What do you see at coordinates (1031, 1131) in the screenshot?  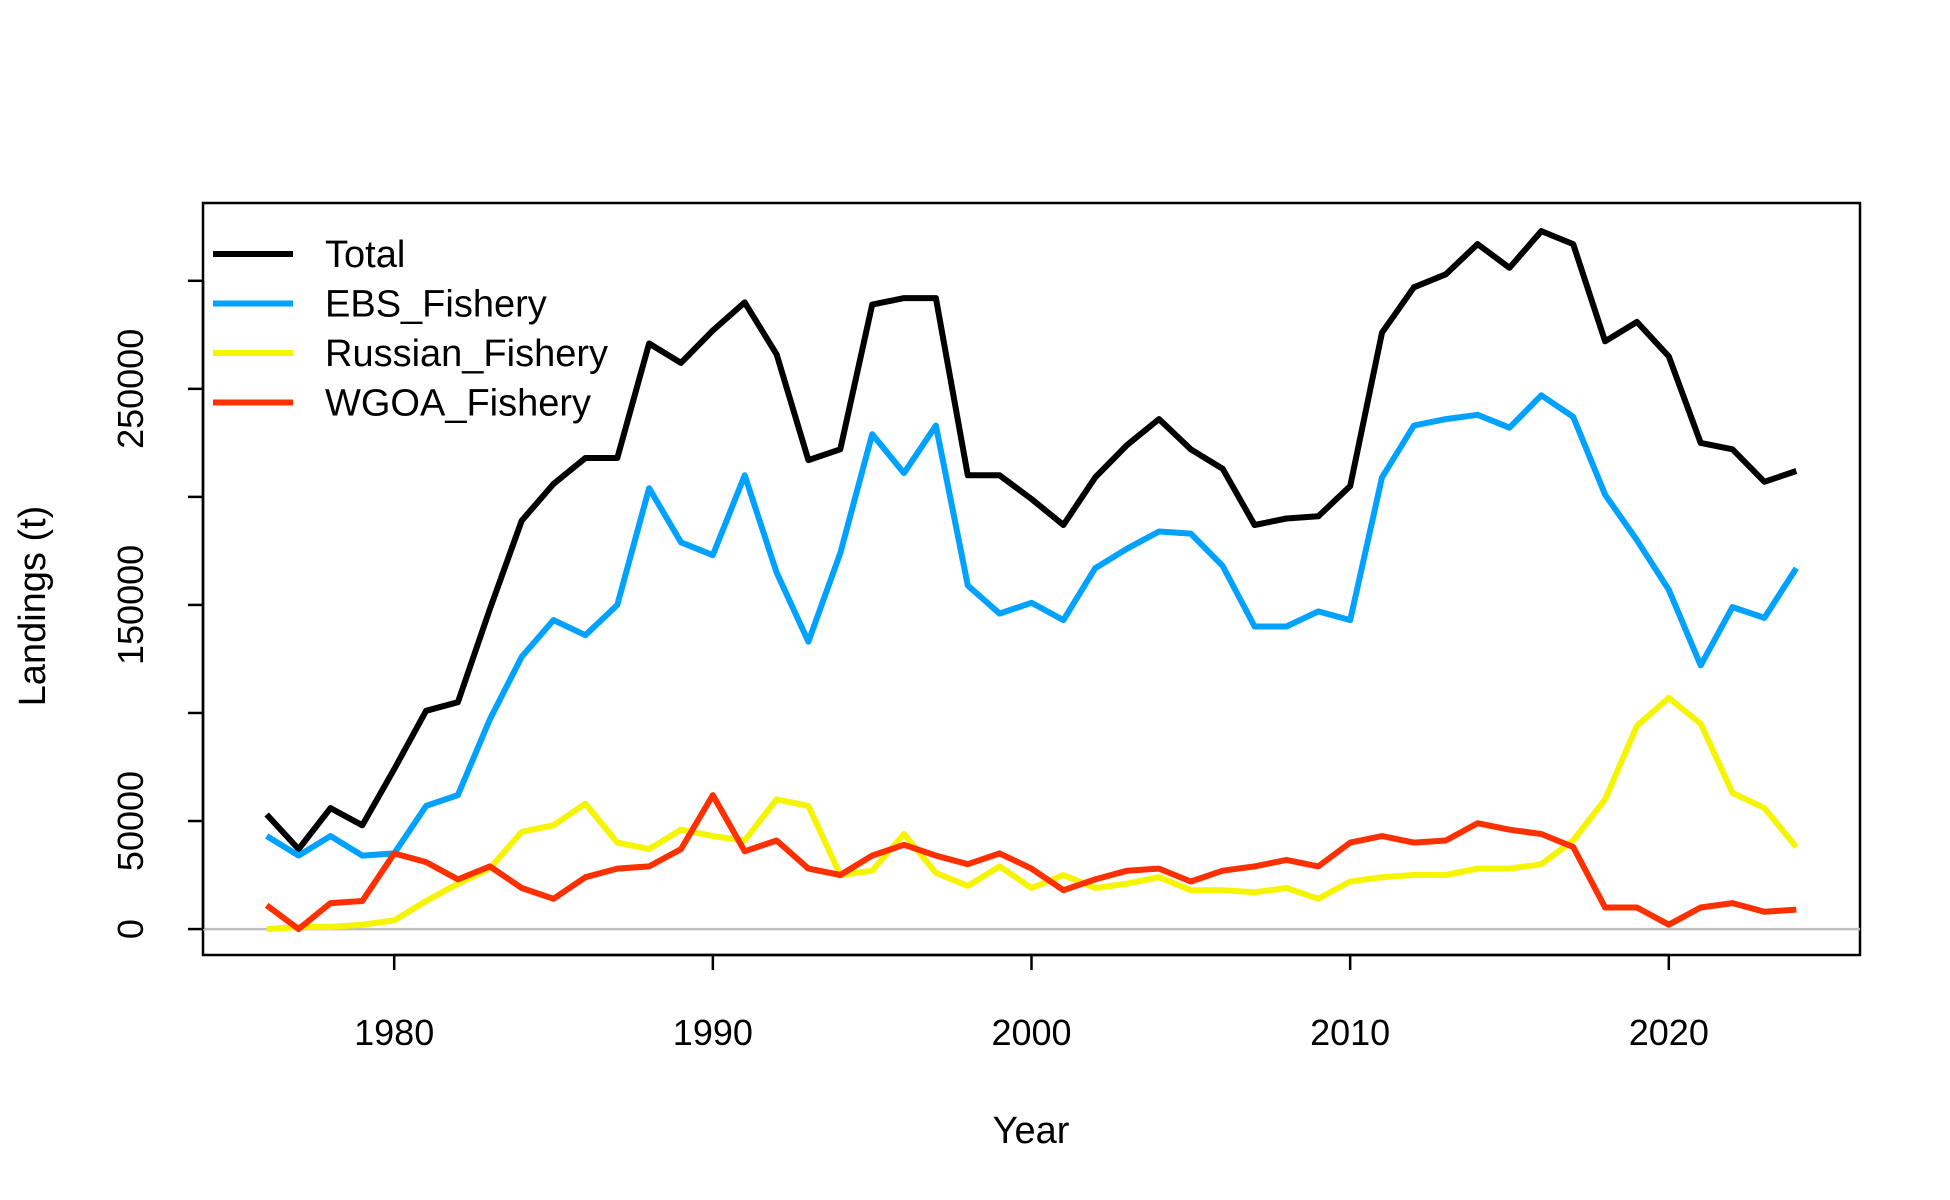 I see `x-axis-label: Year` at bounding box center [1031, 1131].